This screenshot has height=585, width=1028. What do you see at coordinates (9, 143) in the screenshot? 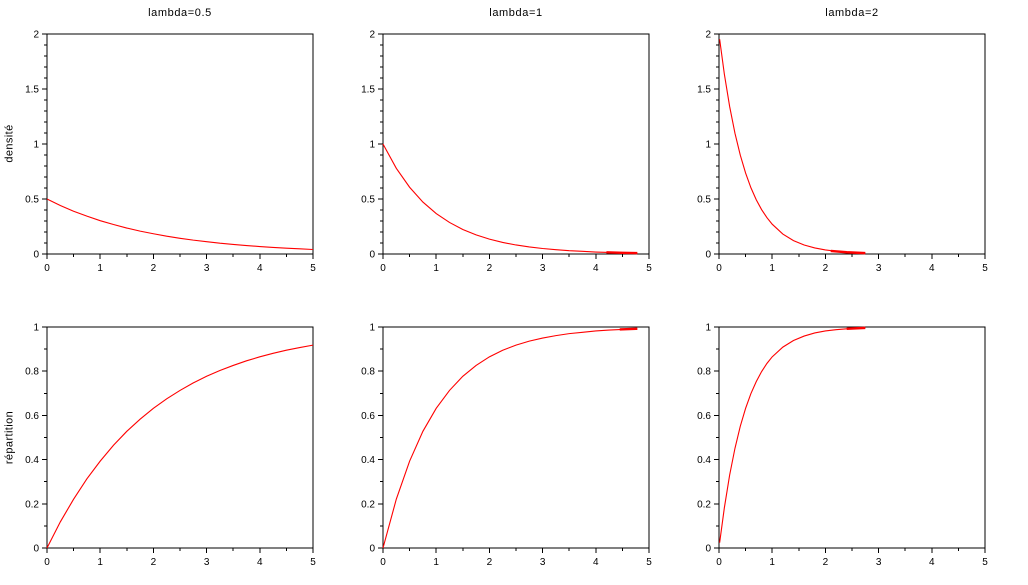
I see `y-axis-label-densite: densité` at bounding box center [9, 143].